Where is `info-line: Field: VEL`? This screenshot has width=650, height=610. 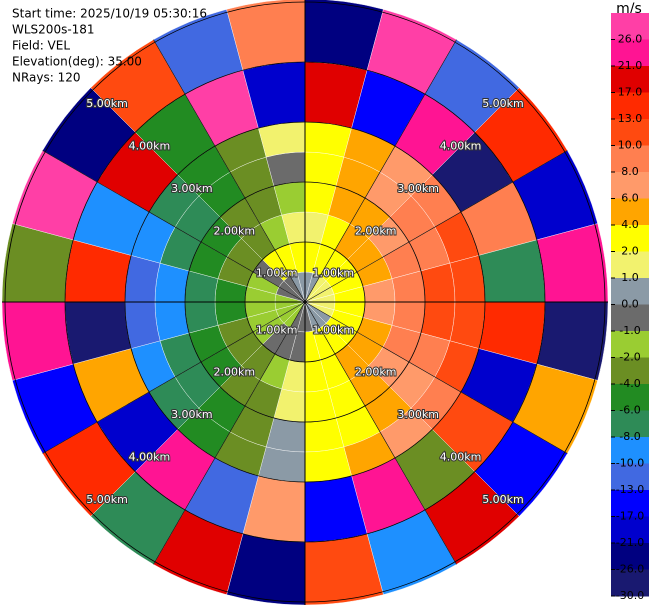
info-line: Field: VEL is located at coordinates (41, 46).